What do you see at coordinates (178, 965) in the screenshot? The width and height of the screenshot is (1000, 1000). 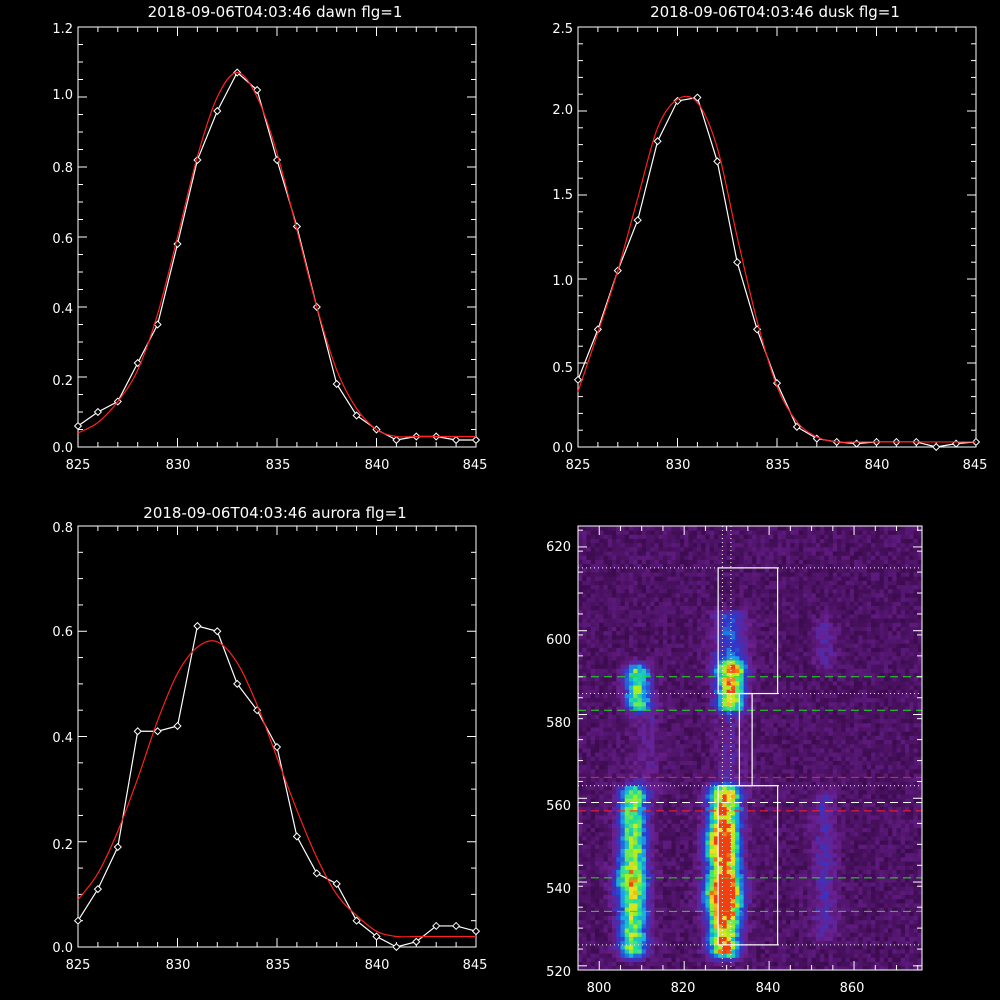 I see `x-tick-label: 830` at bounding box center [178, 965].